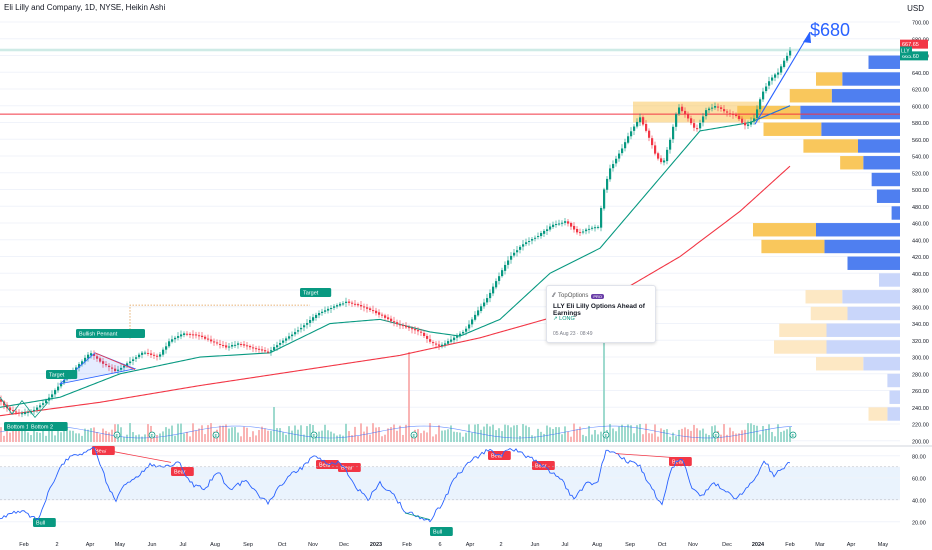 The image size is (932, 550). I want to click on earnings-marker-label: E, so click(215, 435).